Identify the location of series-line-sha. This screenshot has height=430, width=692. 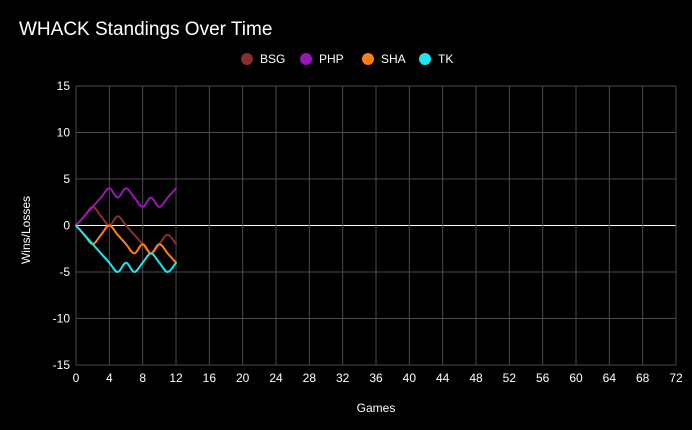
(126, 244).